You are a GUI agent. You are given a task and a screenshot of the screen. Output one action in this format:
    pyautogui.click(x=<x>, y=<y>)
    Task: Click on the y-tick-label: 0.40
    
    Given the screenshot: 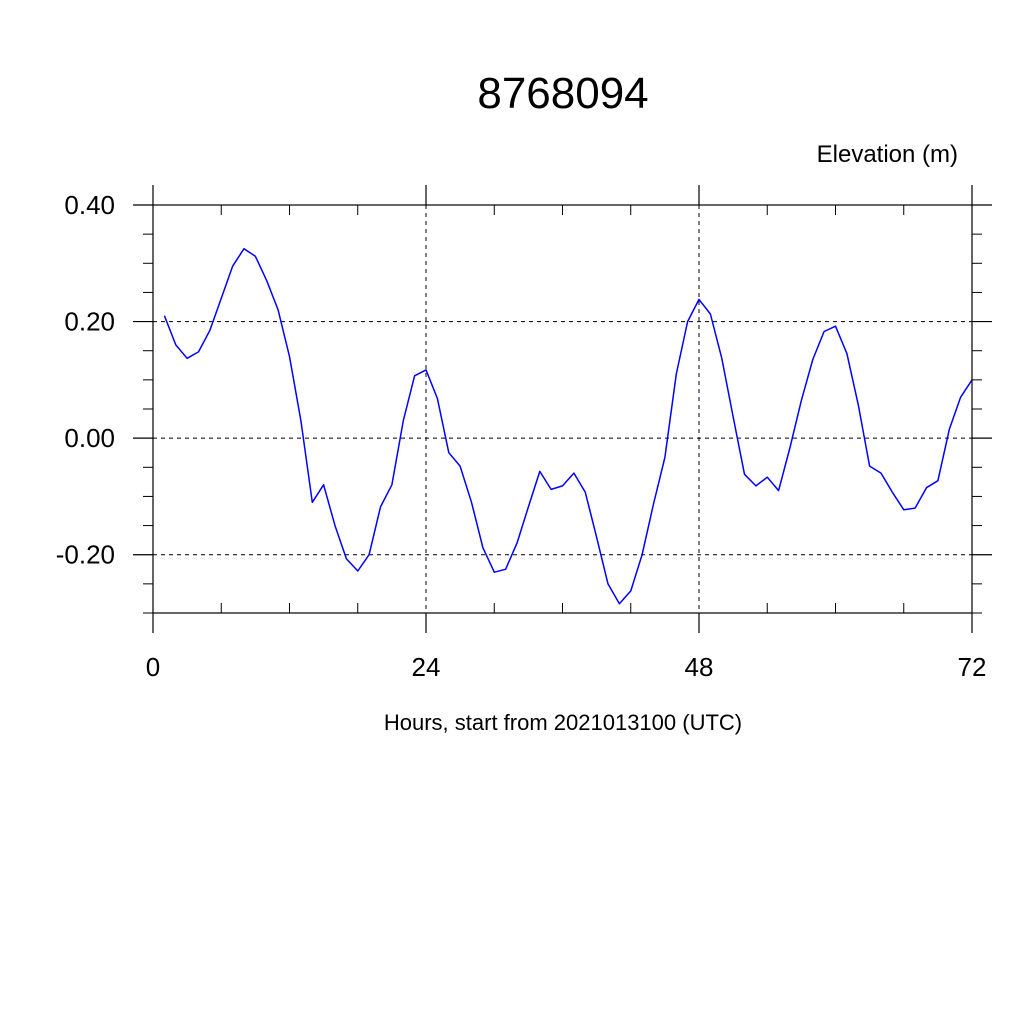 What is the action you would take?
    pyautogui.click(x=89, y=205)
    